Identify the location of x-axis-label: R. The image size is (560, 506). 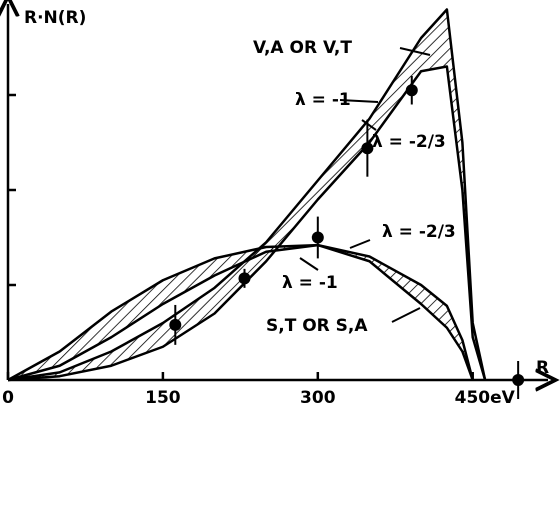
(542, 368).